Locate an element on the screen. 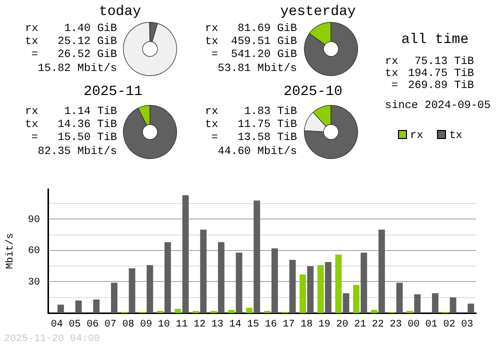 The height and width of the screenshot is (348, 500). y-tick-label: 60 is located at coordinates (34, 252).